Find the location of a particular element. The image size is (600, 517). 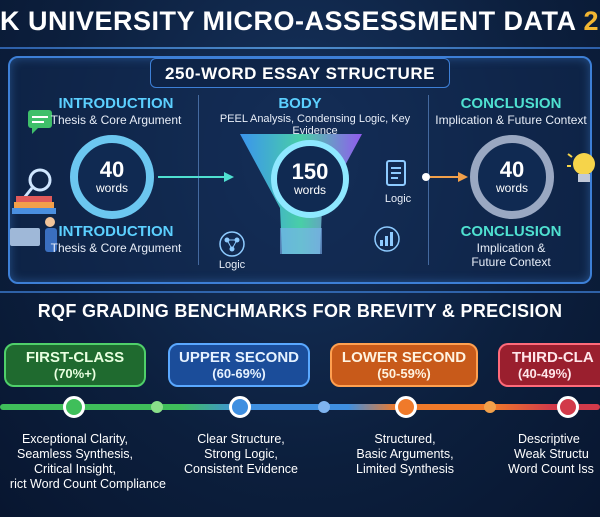

grade-upper-desc-3: Consistent Evidence is located at coordinates (241, 469).